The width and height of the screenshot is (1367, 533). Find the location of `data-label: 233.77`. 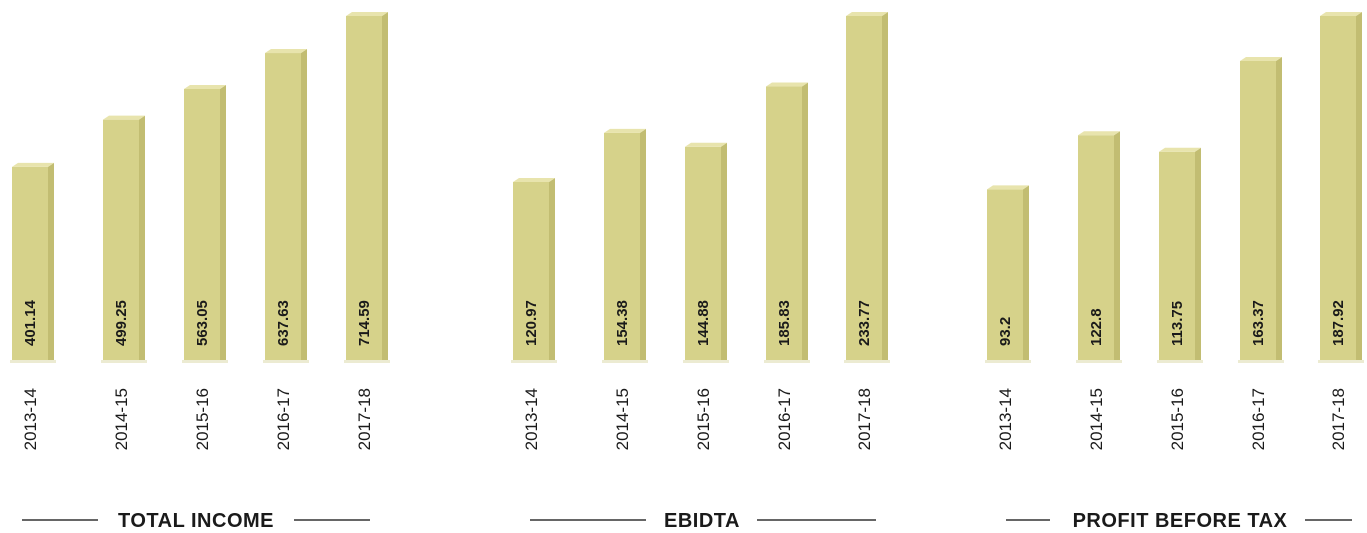

data-label: 233.77 is located at coordinates (864, 323).